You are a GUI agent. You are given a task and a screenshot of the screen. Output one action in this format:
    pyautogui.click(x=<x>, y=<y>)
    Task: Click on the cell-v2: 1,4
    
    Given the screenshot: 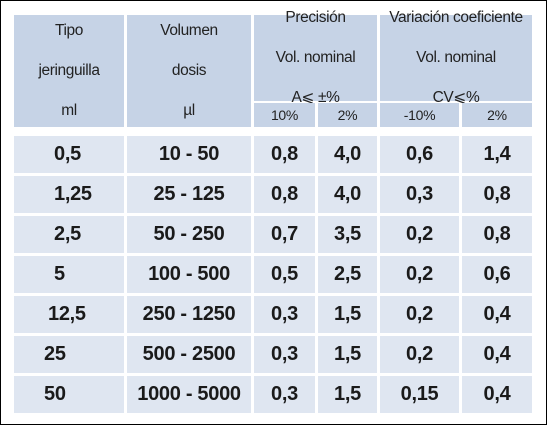 What is the action you would take?
    pyautogui.click(x=497, y=154)
    